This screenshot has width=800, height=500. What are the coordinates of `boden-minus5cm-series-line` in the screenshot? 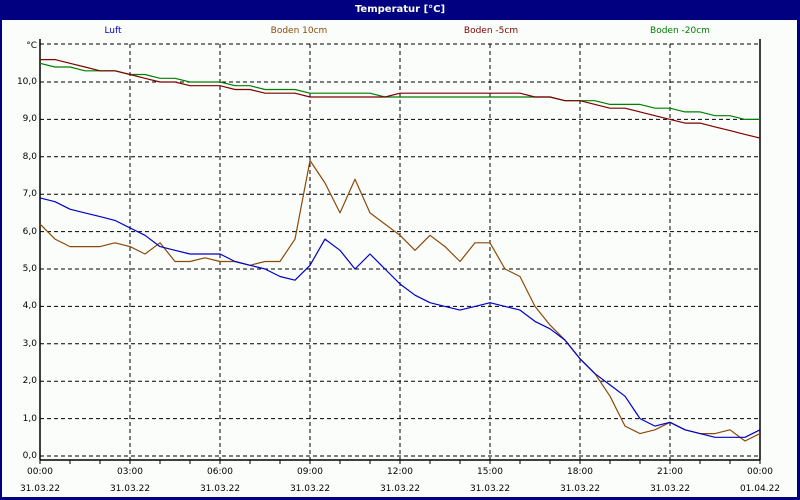 It's located at (400, 98).